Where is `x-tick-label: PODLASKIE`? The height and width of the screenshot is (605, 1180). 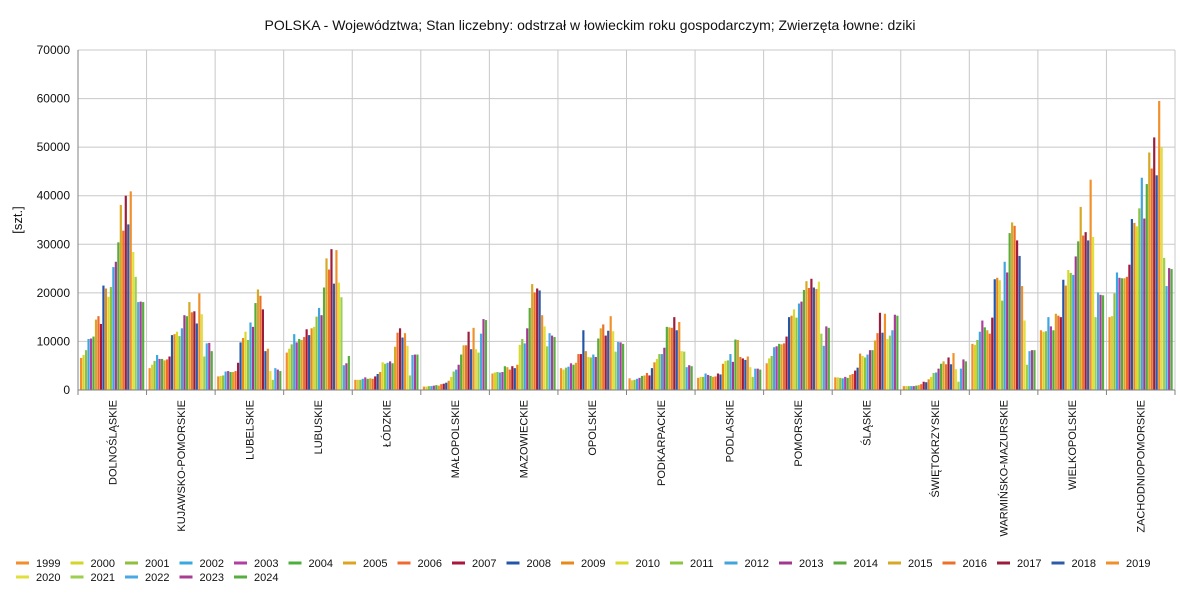 x-tick-label: PODLASKIE is located at coordinates (730, 431).